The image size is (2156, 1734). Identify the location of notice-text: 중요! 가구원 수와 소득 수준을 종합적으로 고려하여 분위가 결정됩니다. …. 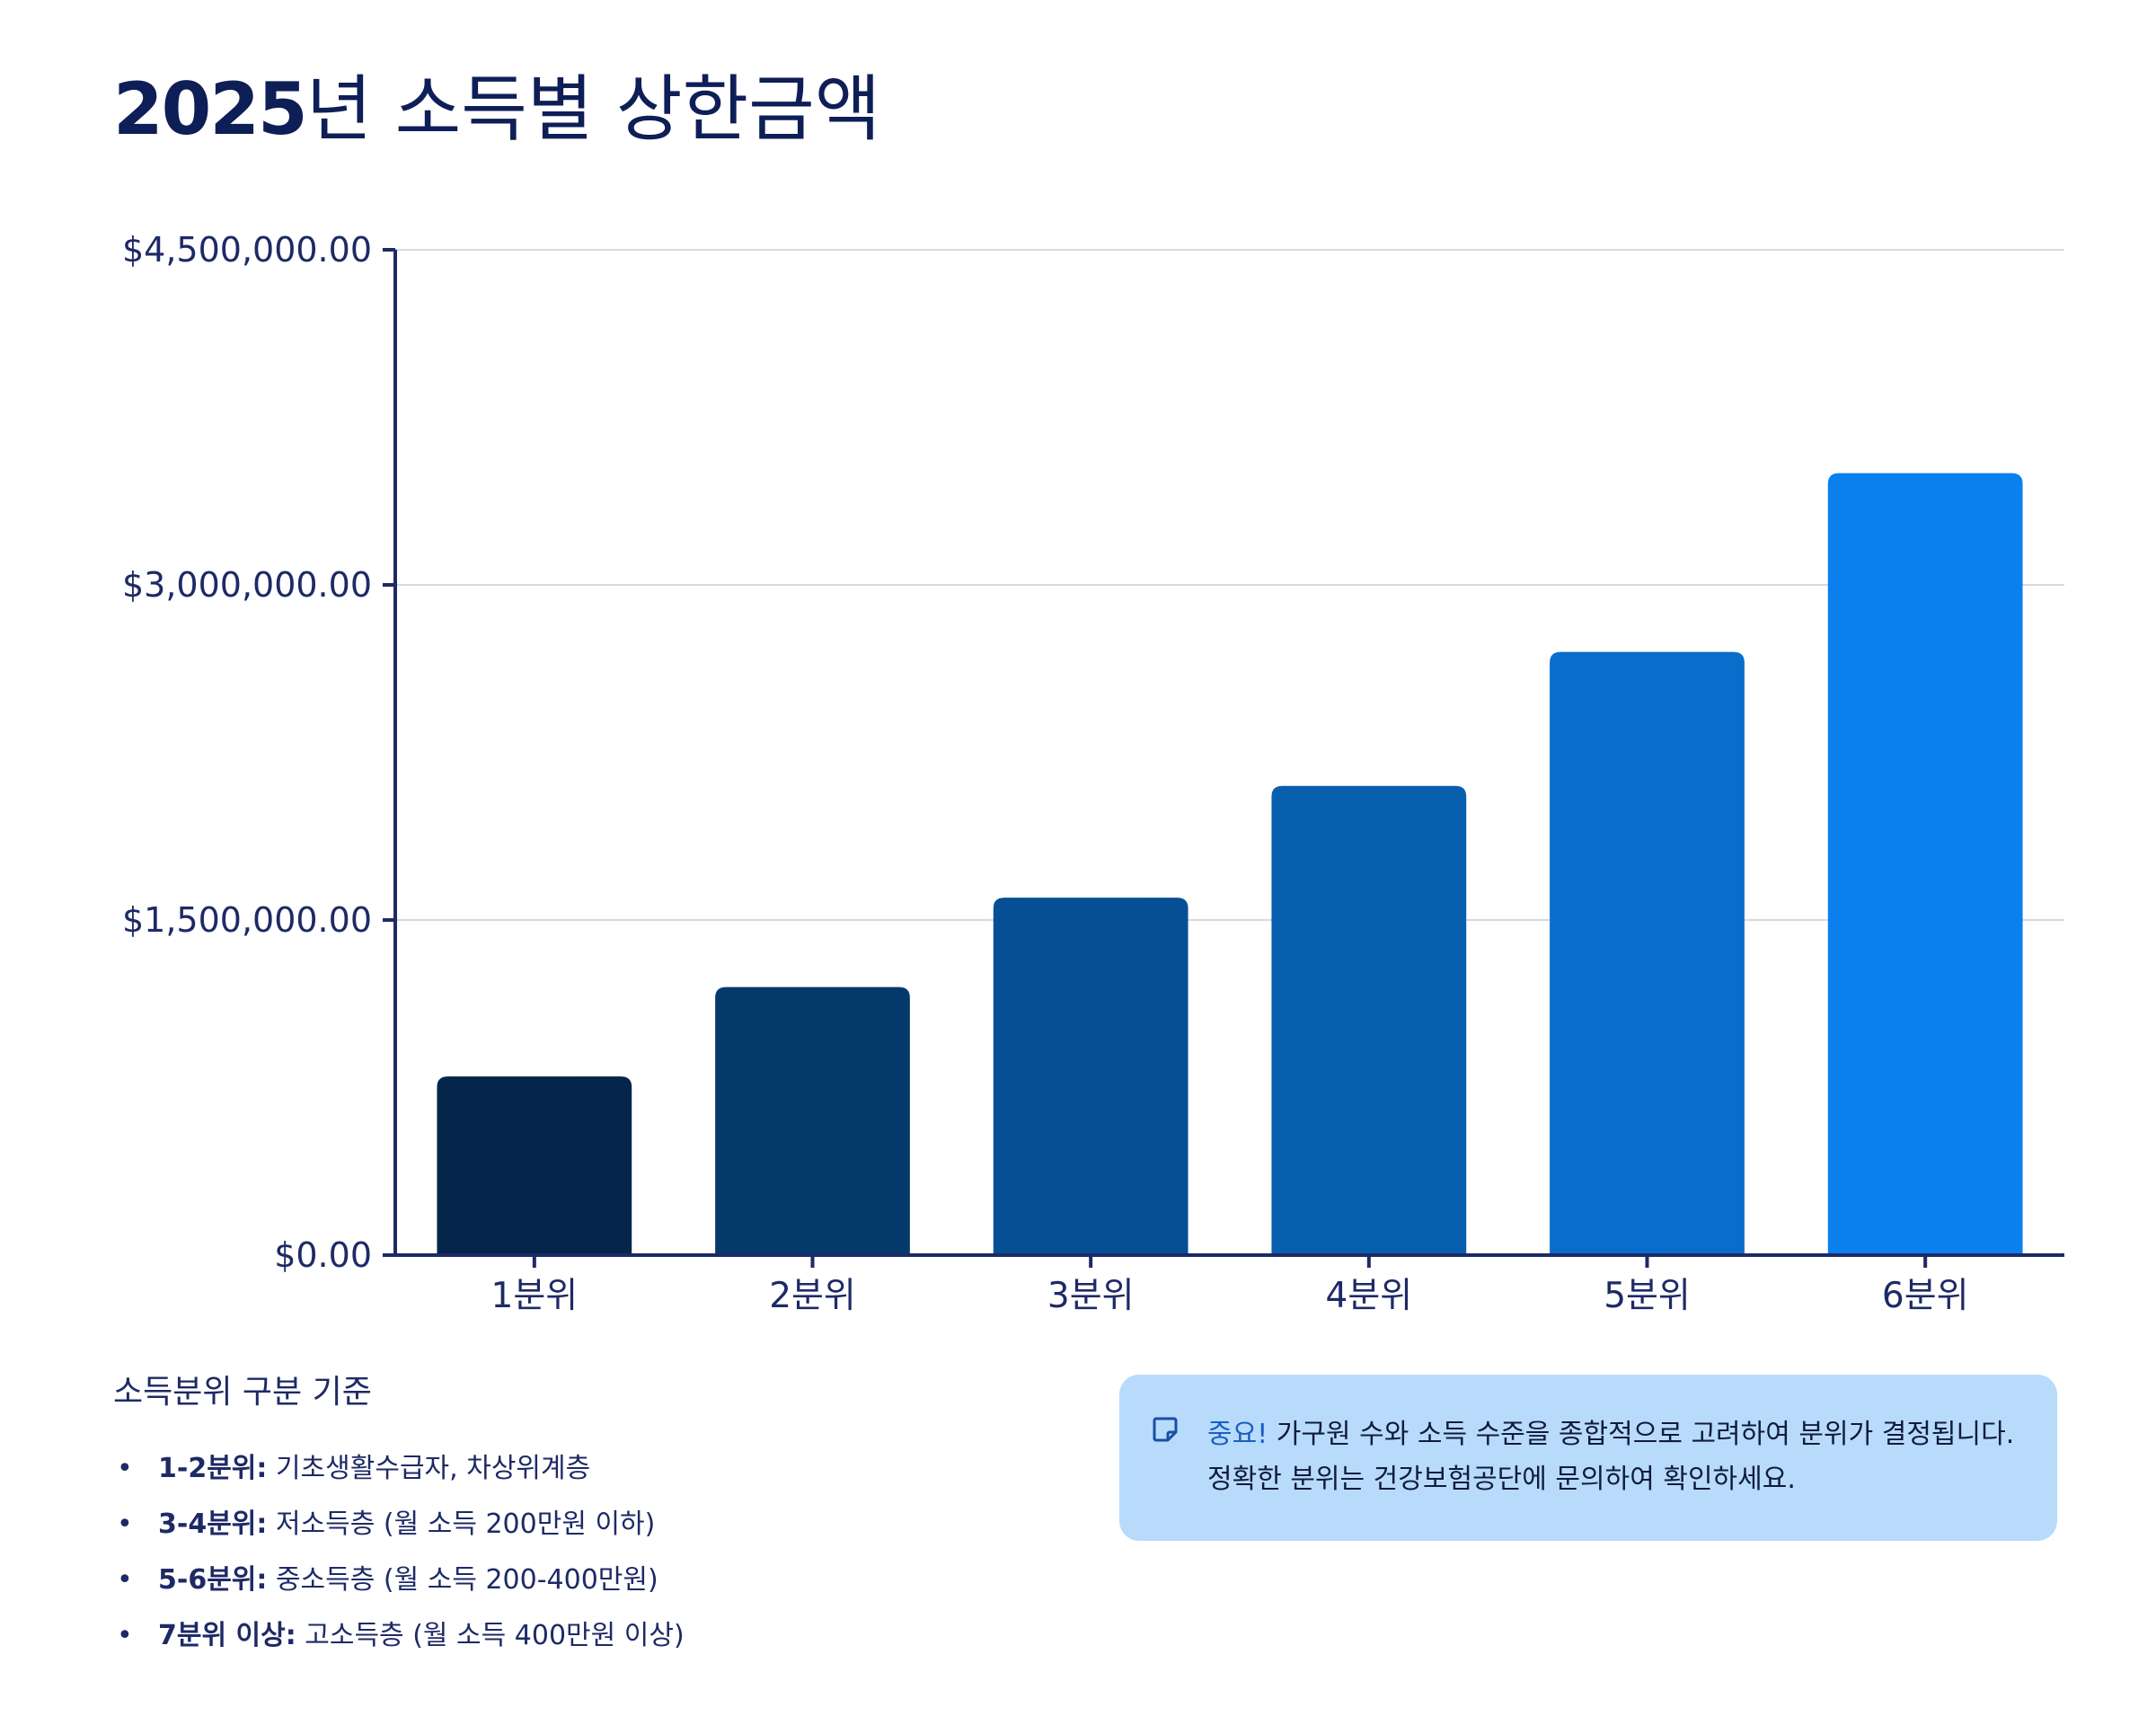
(1614, 1457).